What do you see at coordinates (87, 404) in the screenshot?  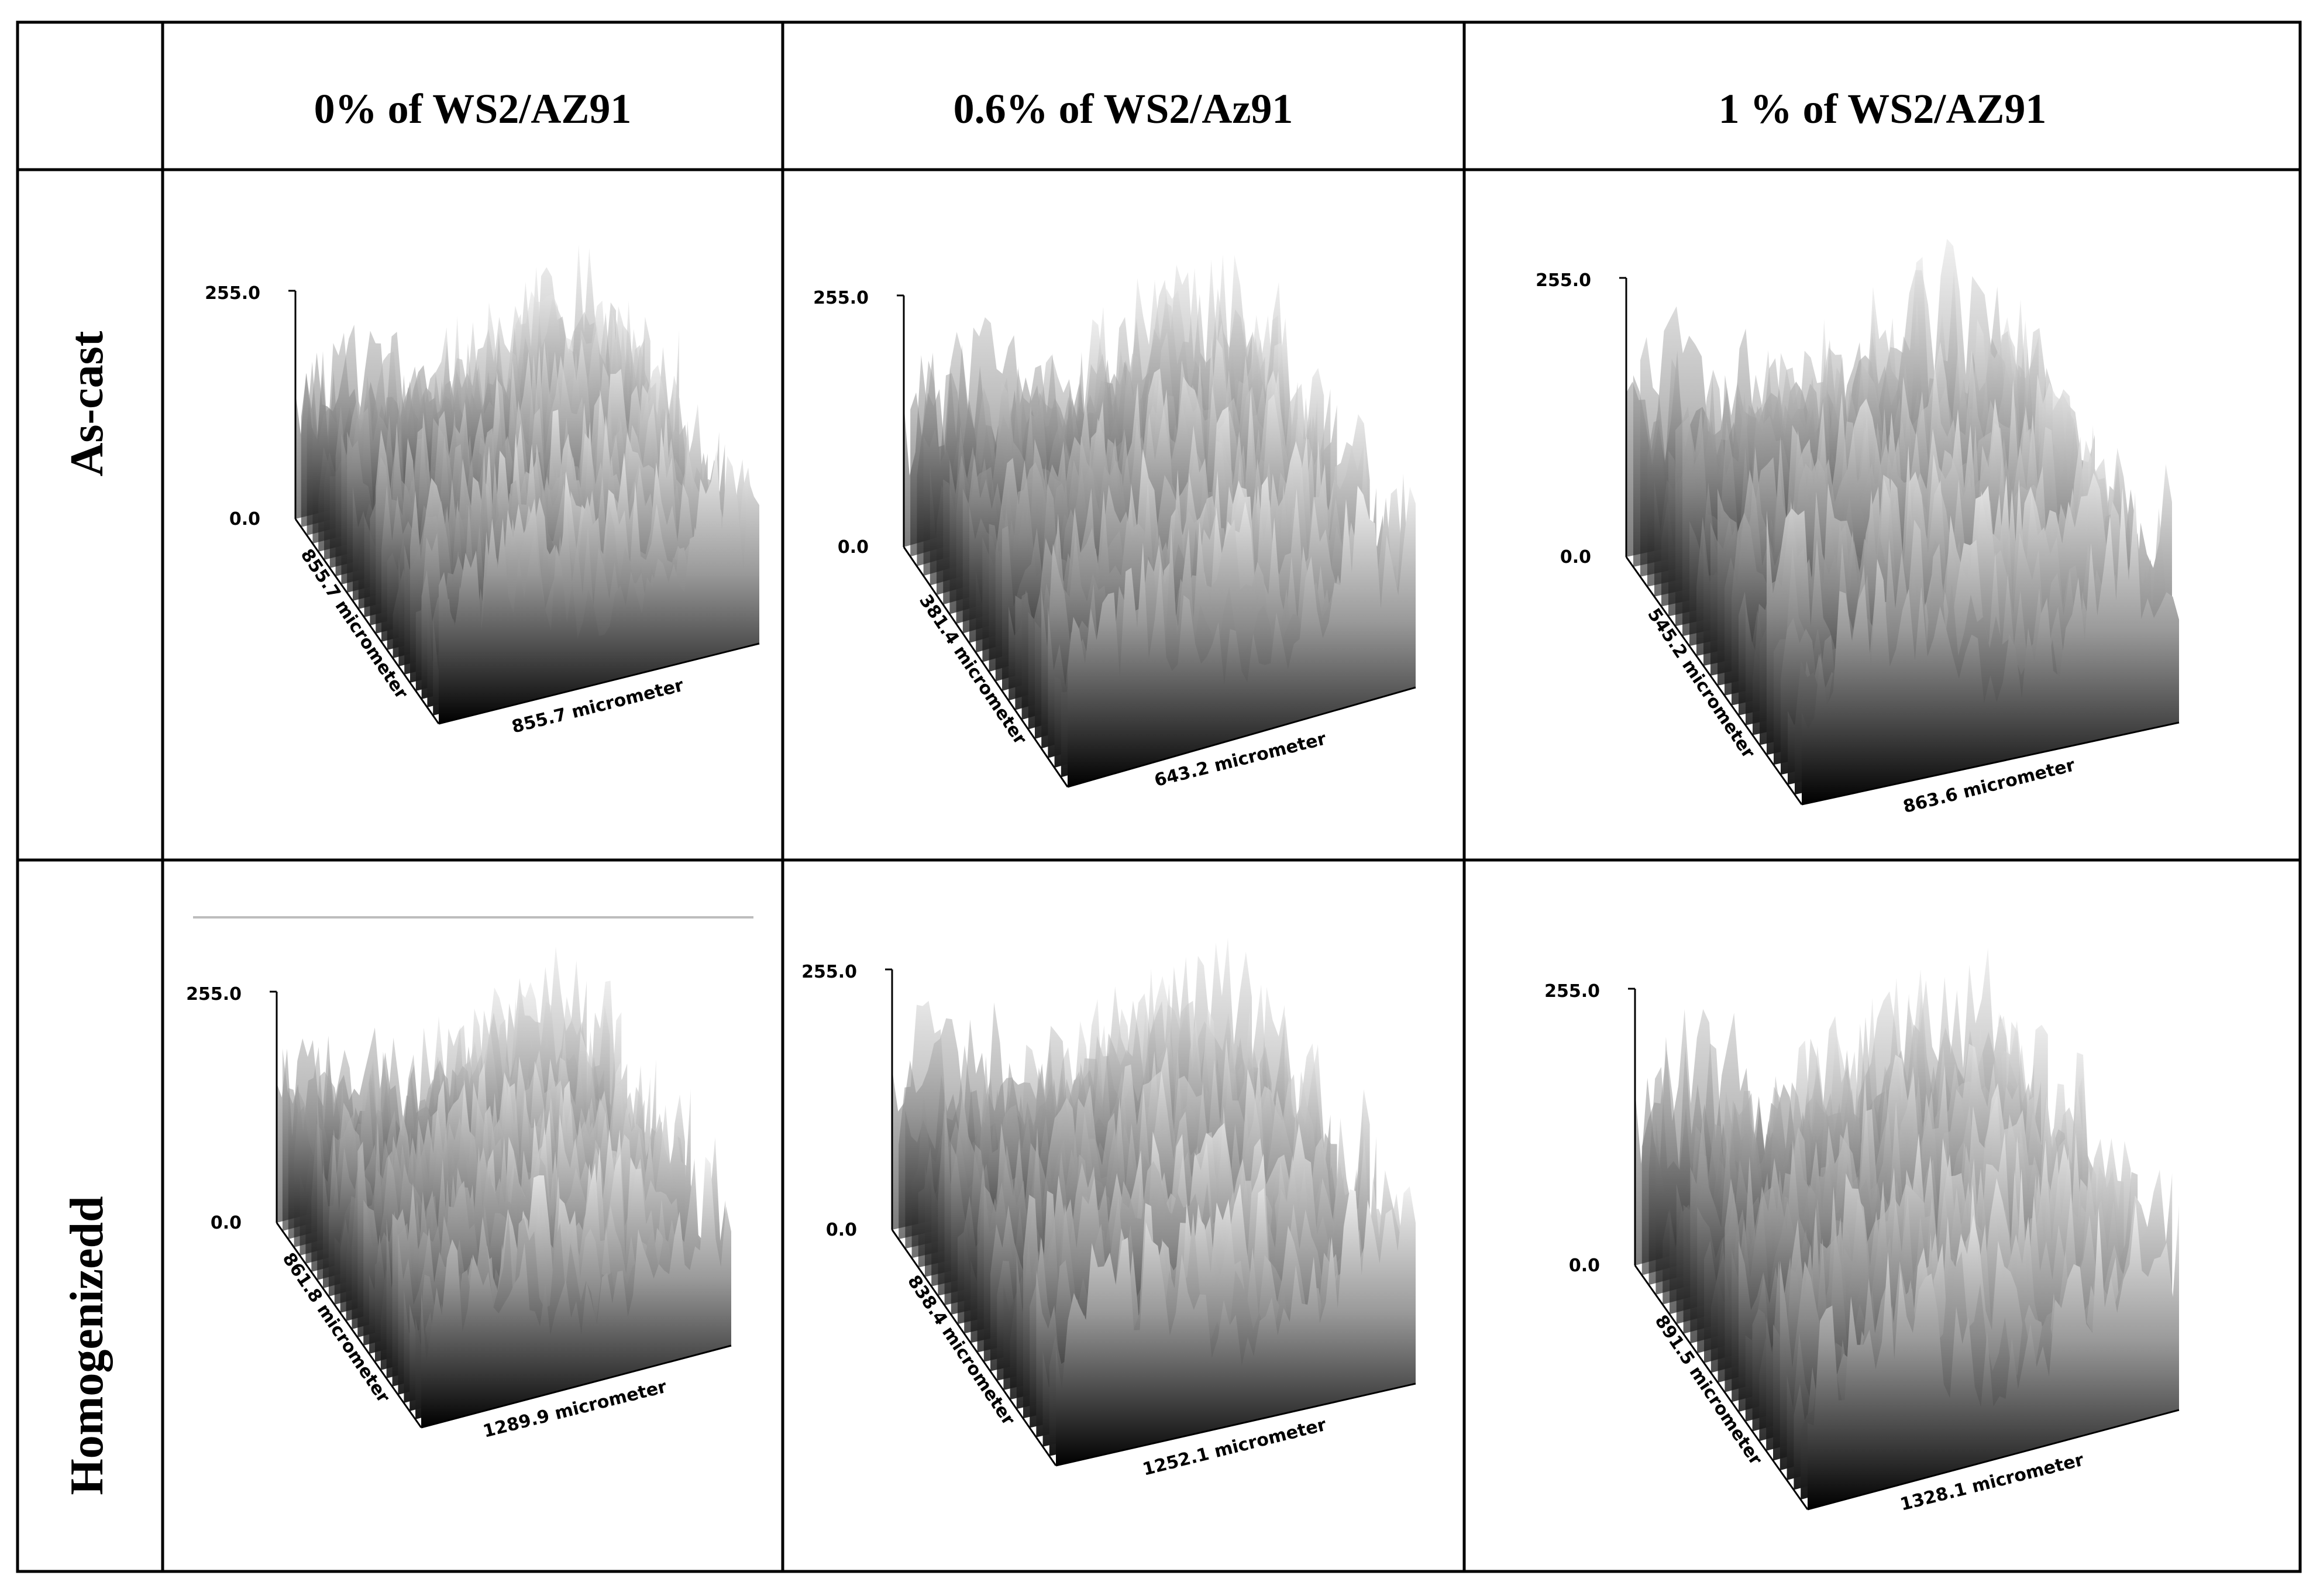 I see `row-header-as-cast: As-cast` at bounding box center [87, 404].